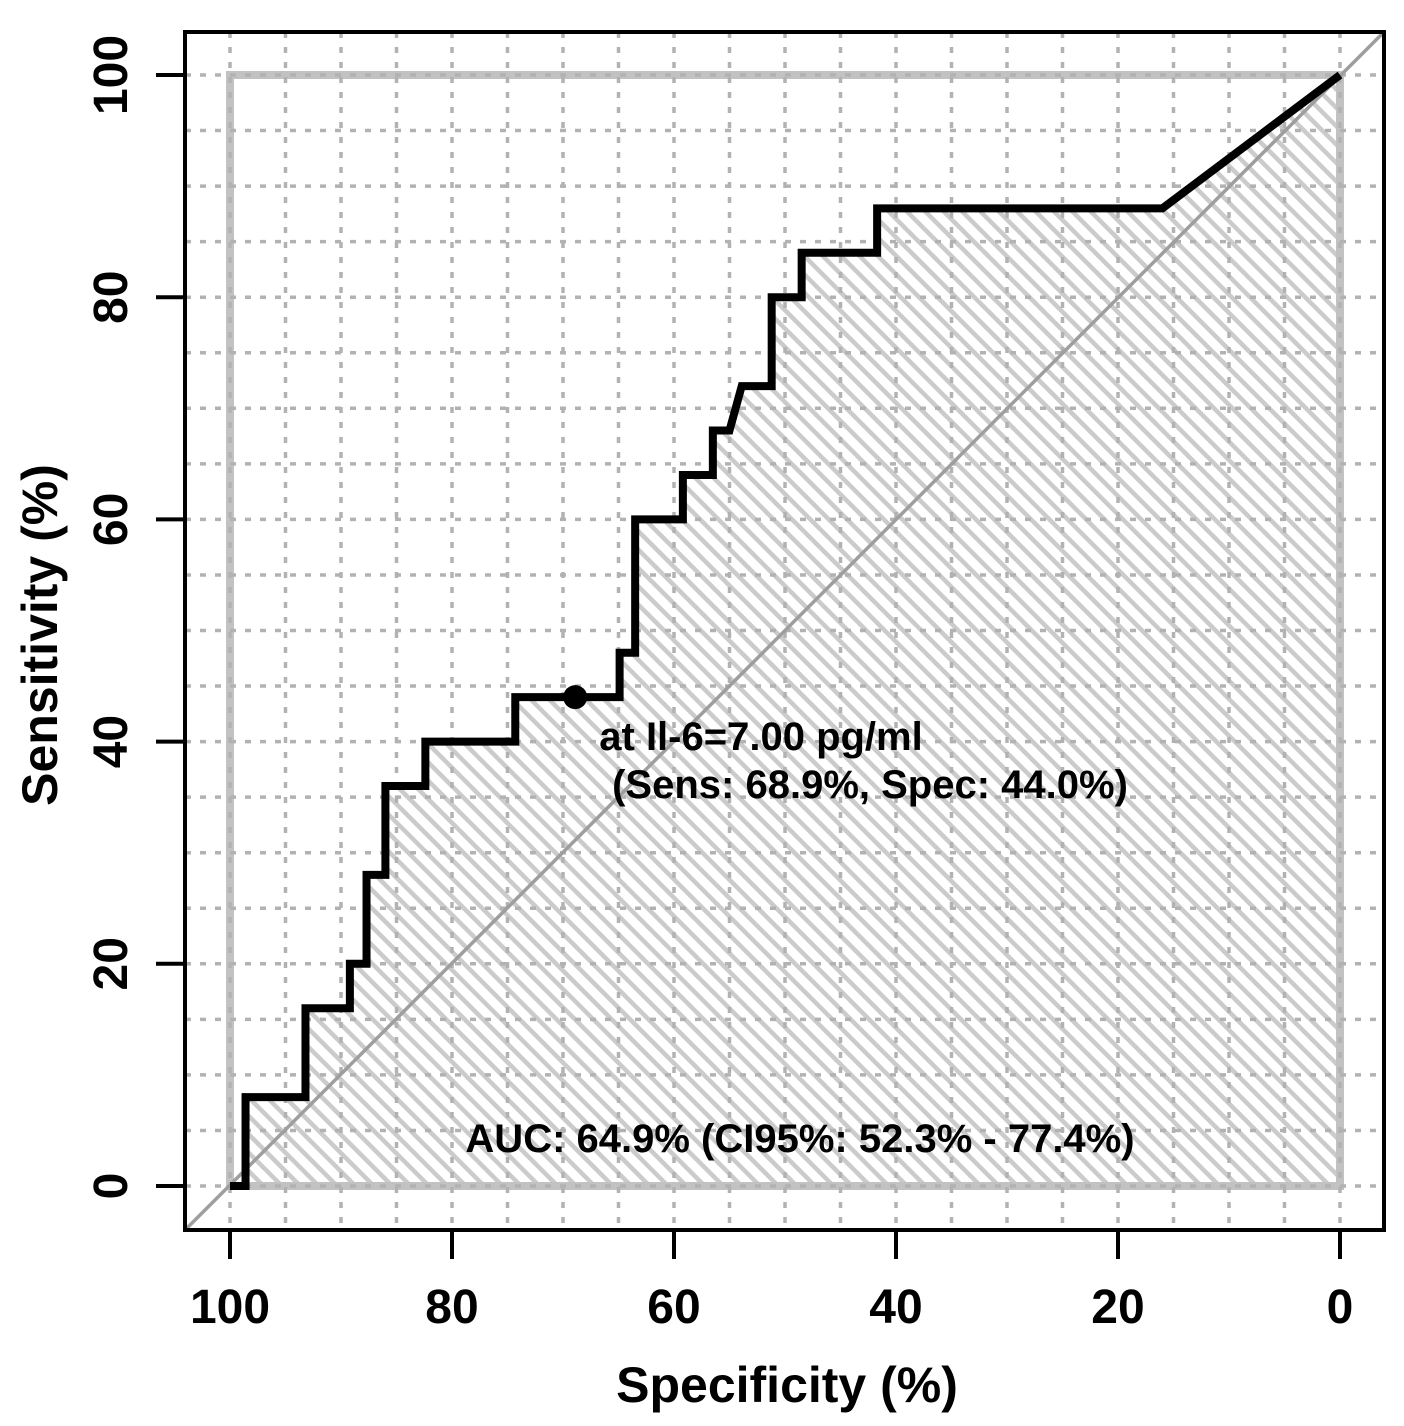 The height and width of the screenshot is (1426, 1404). Describe the element at coordinates (111, 1186) in the screenshot. I see `y-tick-label: 0` at that location.